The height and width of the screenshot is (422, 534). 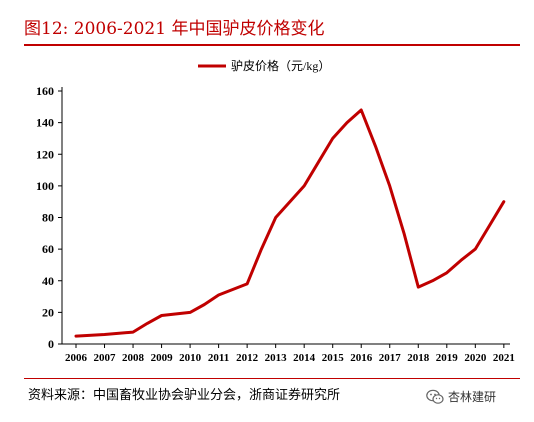 What do you see at coordinates (48, 249) in the screenshot?
I see `y-tick-label: 60` at bounding box center [48, 249].